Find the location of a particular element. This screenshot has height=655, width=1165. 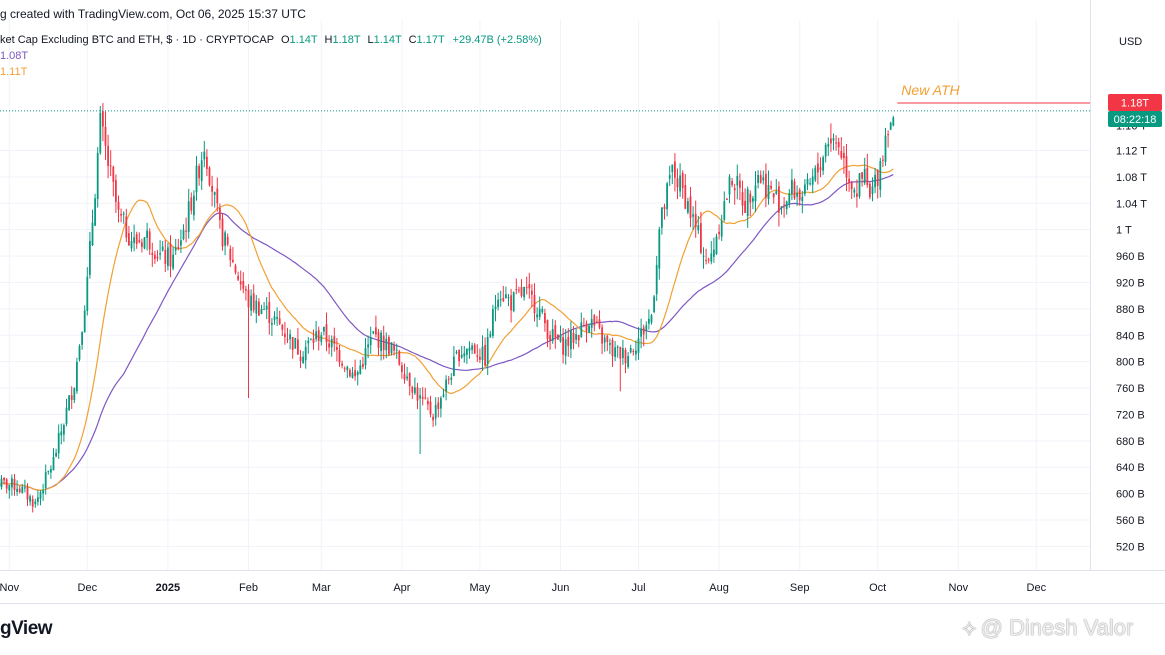

currency-label: USD is located at coordinates (1131, 42).